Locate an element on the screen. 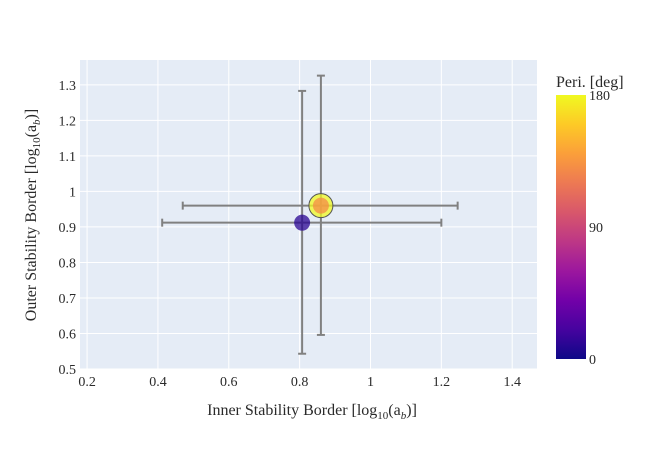 The height and width of the screenshot is (450, 650). colorbar-tick-label: 180 is located at coordinates (599, 96).